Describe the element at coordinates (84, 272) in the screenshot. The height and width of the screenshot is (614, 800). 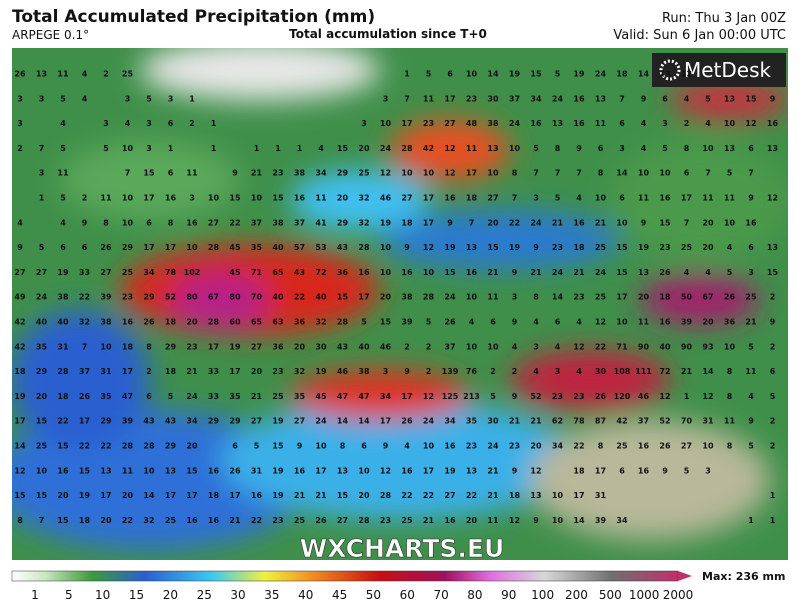
I see `grid-value: 33` at that location.